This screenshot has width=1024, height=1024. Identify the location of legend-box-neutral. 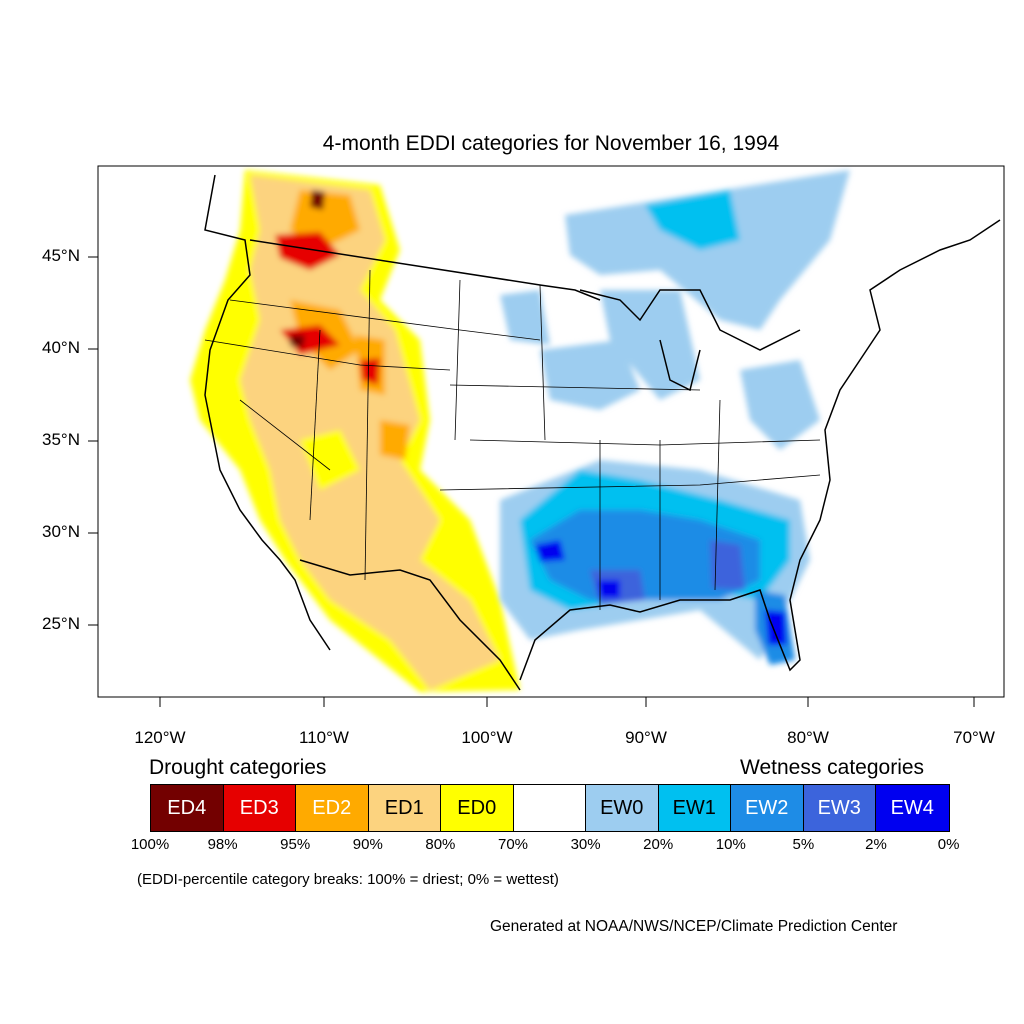
(549, 808).